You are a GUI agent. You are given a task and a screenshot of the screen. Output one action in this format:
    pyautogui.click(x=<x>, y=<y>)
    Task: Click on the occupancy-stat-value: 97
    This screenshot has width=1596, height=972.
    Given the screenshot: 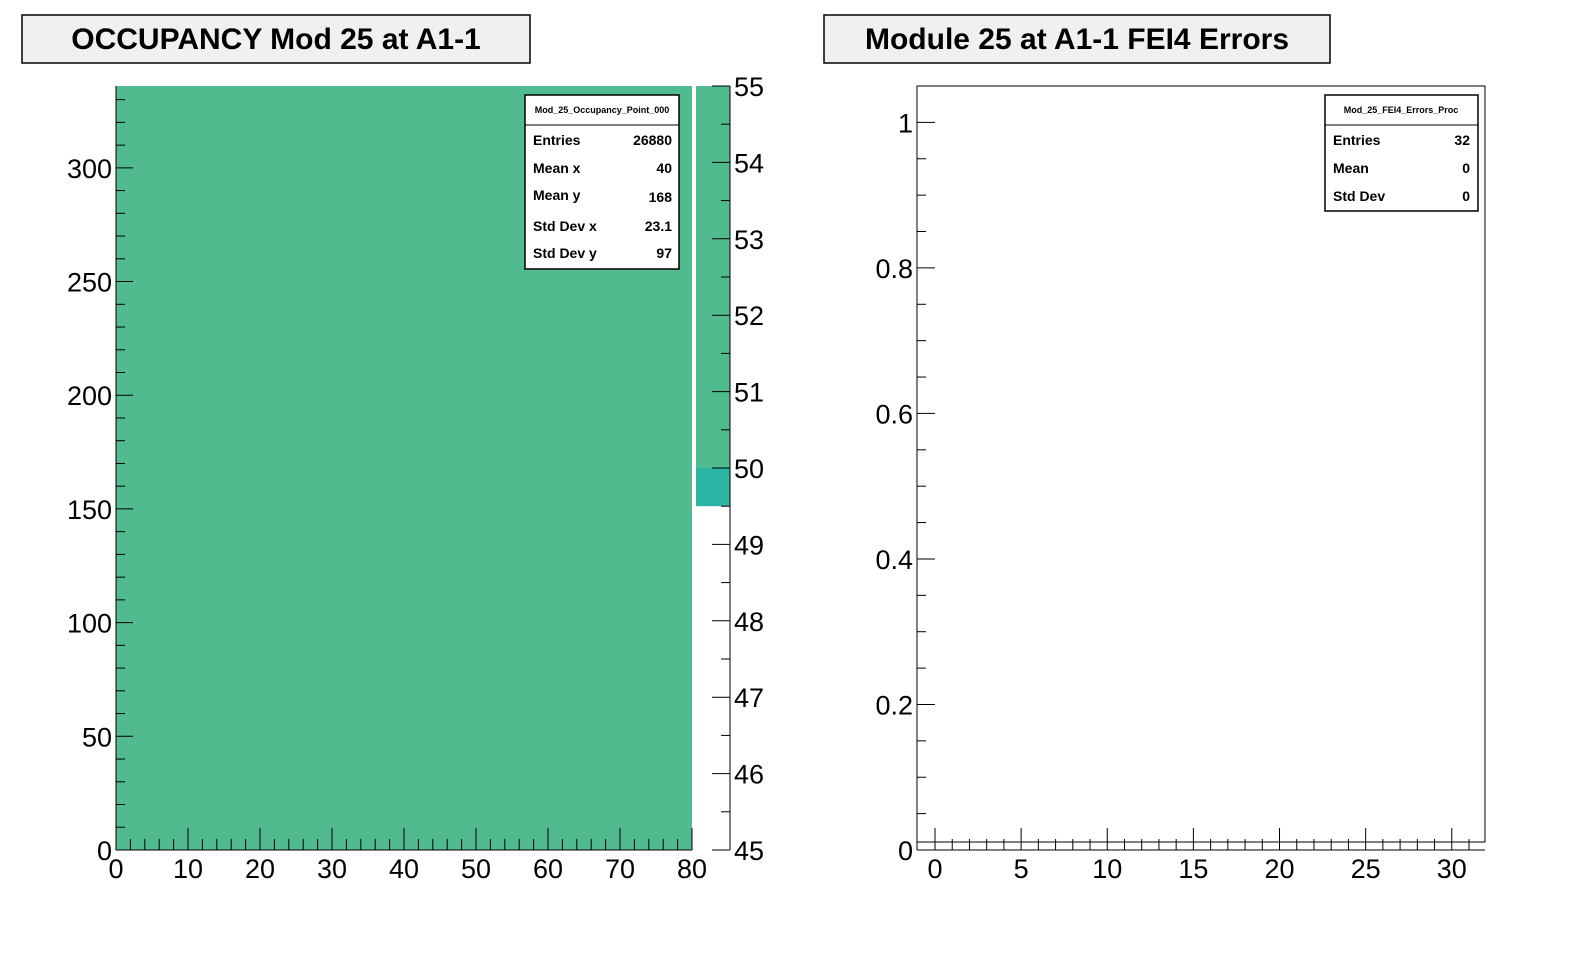 What is the action you would take?
    pyautogui.click(x=664, y=253)
    